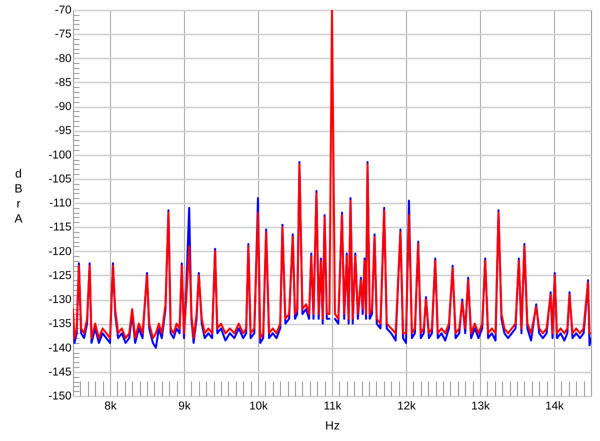 The image size is (600, 441). Describe the element at coordinates (63, 107) in the screenshot. I see `y-tick-label: -90` at that location.